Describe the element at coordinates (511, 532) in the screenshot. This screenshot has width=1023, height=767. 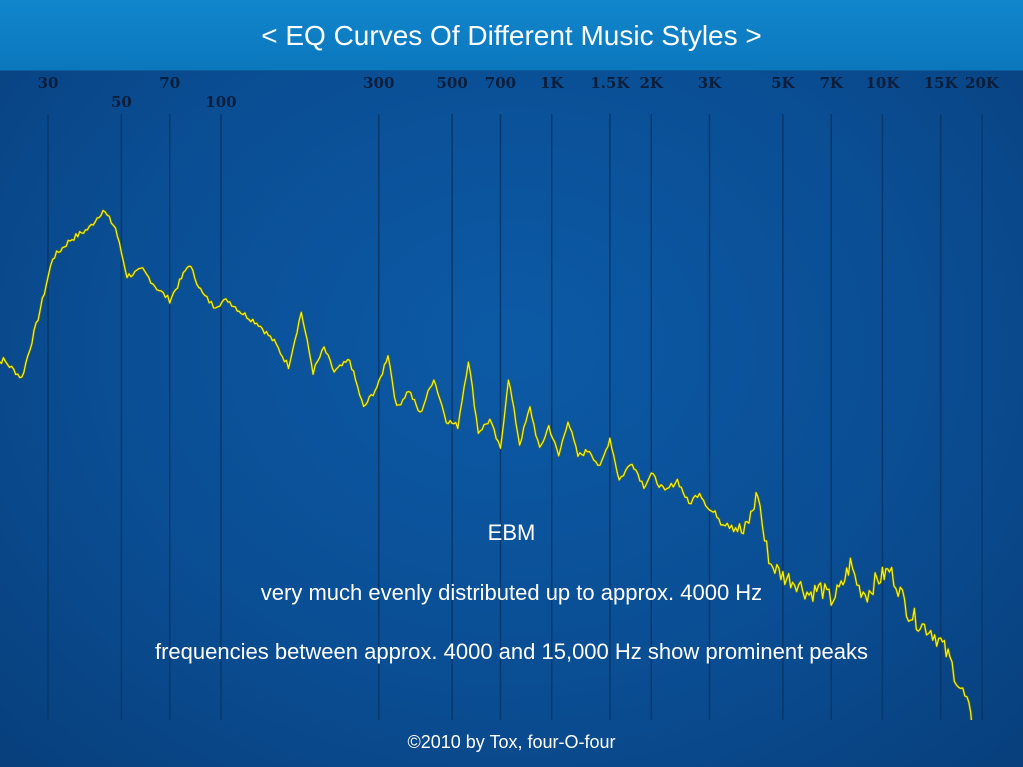
I see `genre-caption: EBM` at that location.